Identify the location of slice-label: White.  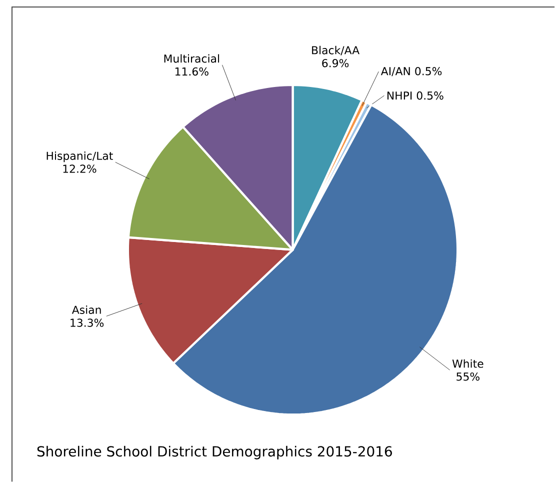
(468, 363).